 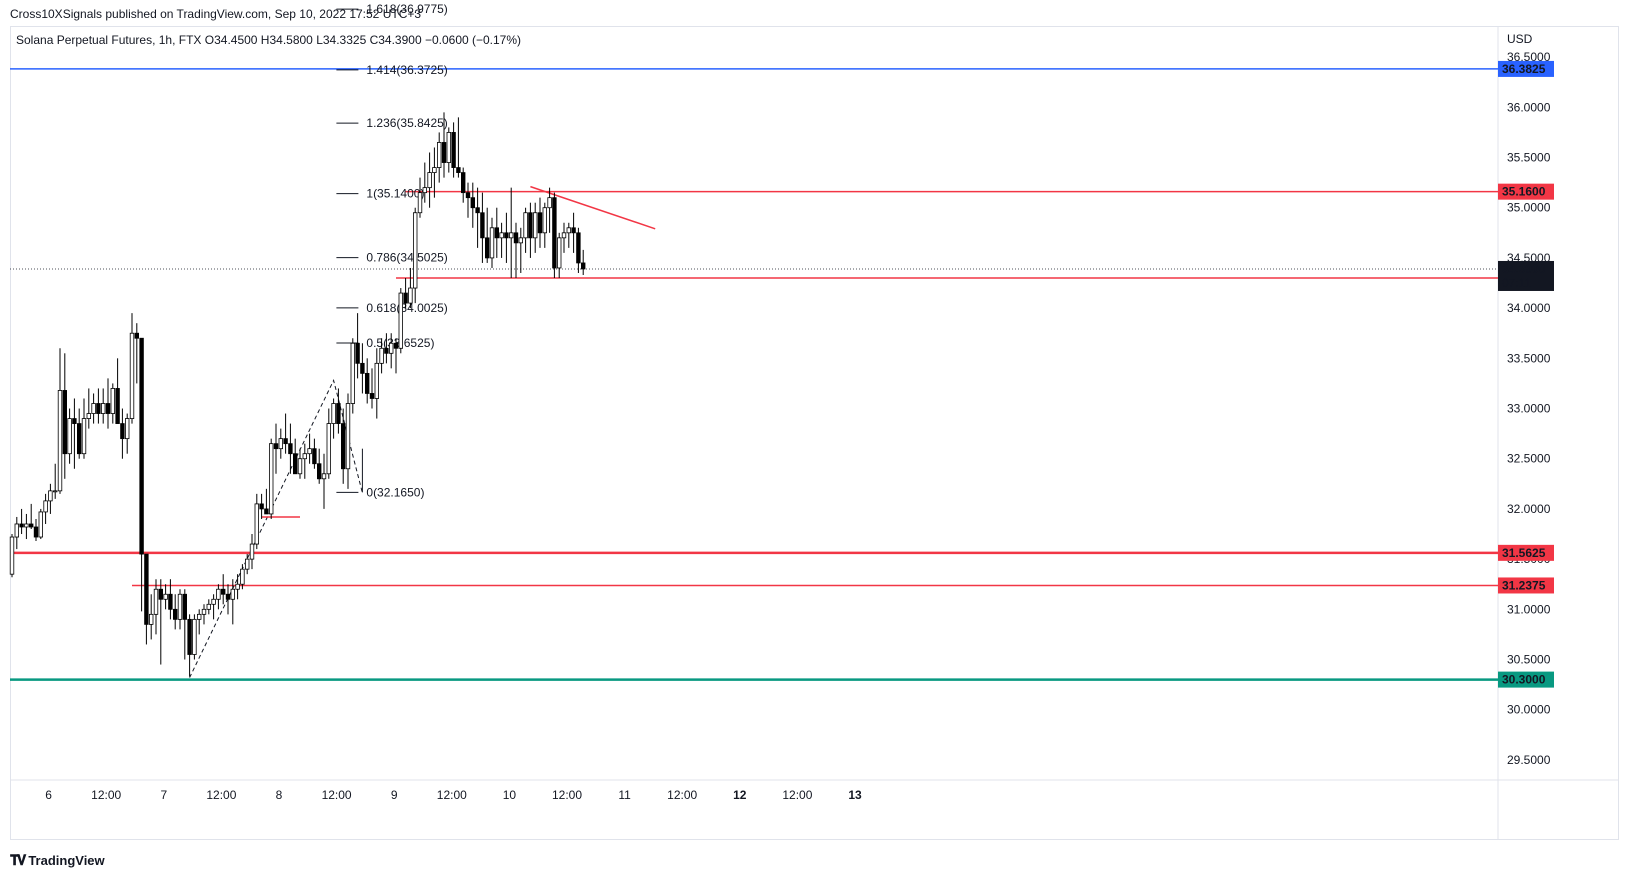 What do you see at coordinates (855, 795) in the screenshot?
I see `time-tick-label: 13` at bounding box center [855, 795].